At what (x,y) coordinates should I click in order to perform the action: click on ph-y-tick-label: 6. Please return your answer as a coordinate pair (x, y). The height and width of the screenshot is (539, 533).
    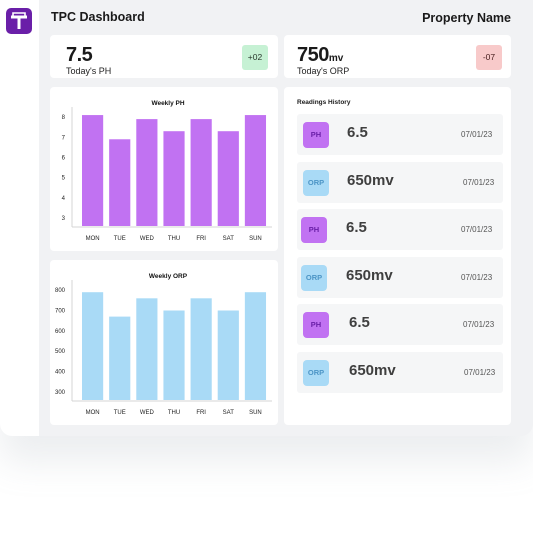
    Looking at the image, I should click on (64, 158).